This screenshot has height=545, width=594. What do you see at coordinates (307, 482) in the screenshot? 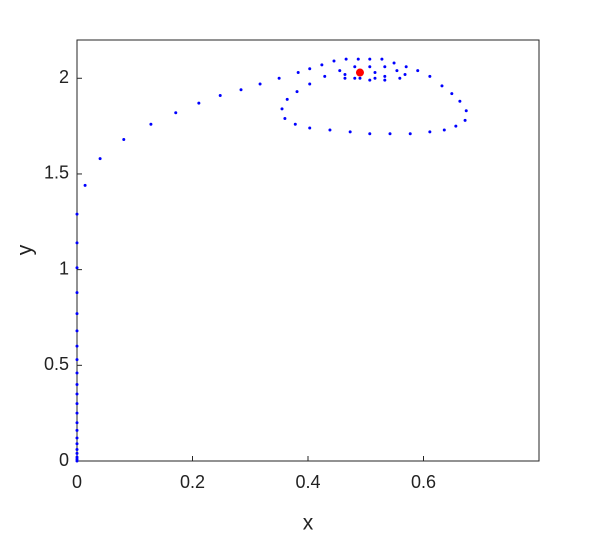
I see `x-tick-label: 0.4` at bounding box center [307, 482].